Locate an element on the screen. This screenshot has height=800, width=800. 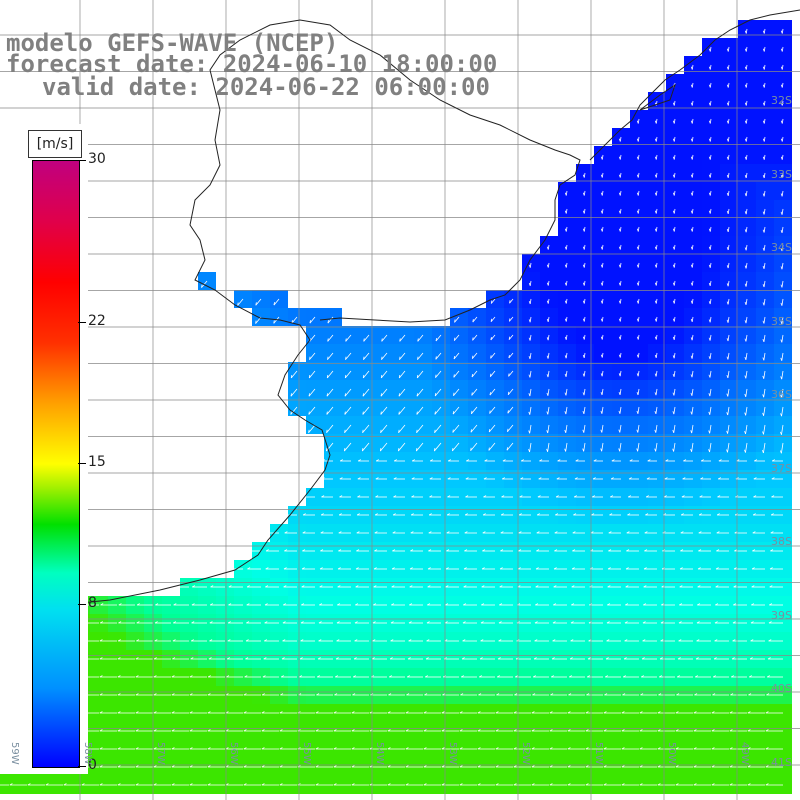
latitude-label: 37S is located at coordinates (781, 468).